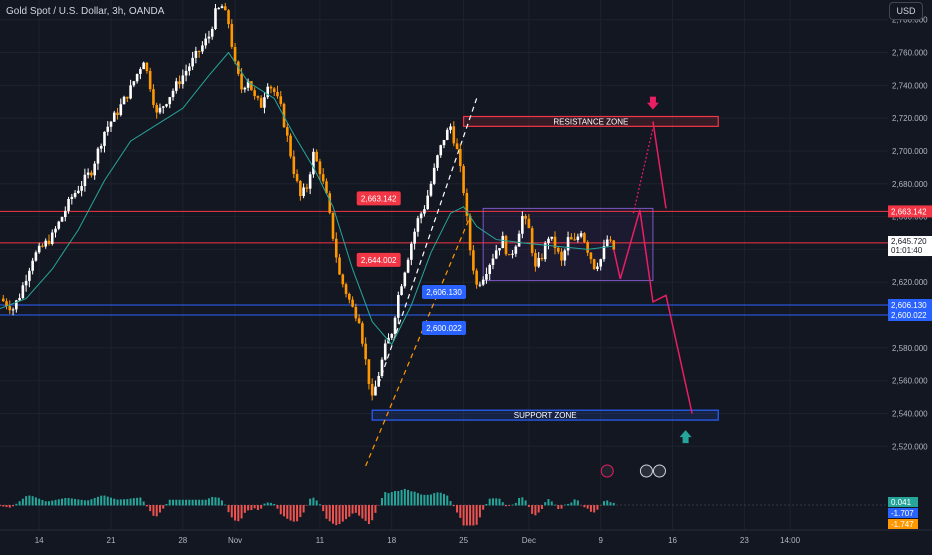 The image size is (932, 555). Describe the element at coordinates (653, 311) in the screenshot. I see `projection-path` at that location.